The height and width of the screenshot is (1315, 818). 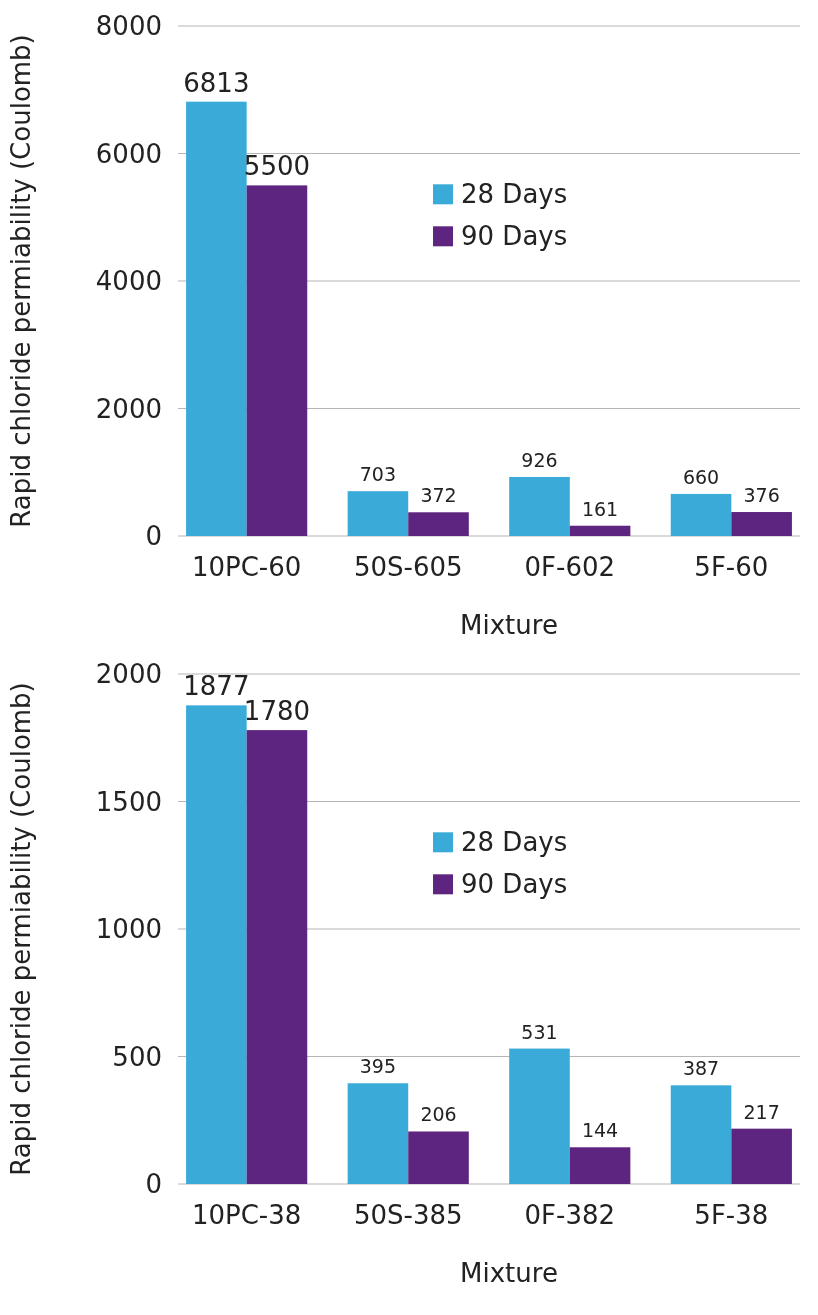 What do you see at coordinates (570, 567) in the screenshot?
I see `x-tick-label: 0F-602` at bounding box center [570, 567].